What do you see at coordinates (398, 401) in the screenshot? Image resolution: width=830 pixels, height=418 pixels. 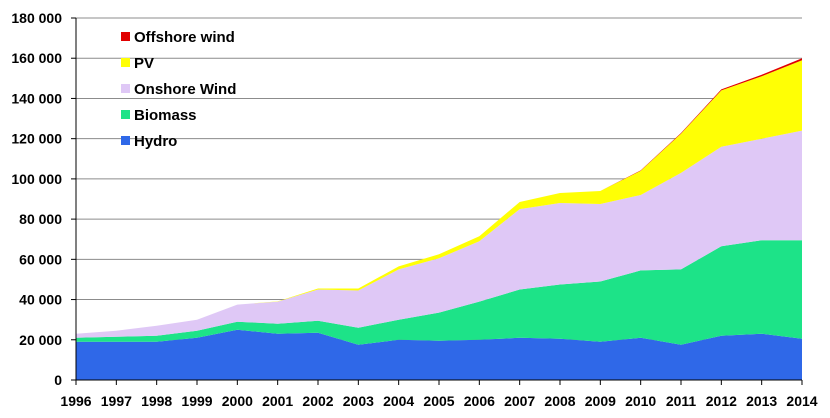 I see `x-tick-label: 2004` at bounding box center [398, 401].